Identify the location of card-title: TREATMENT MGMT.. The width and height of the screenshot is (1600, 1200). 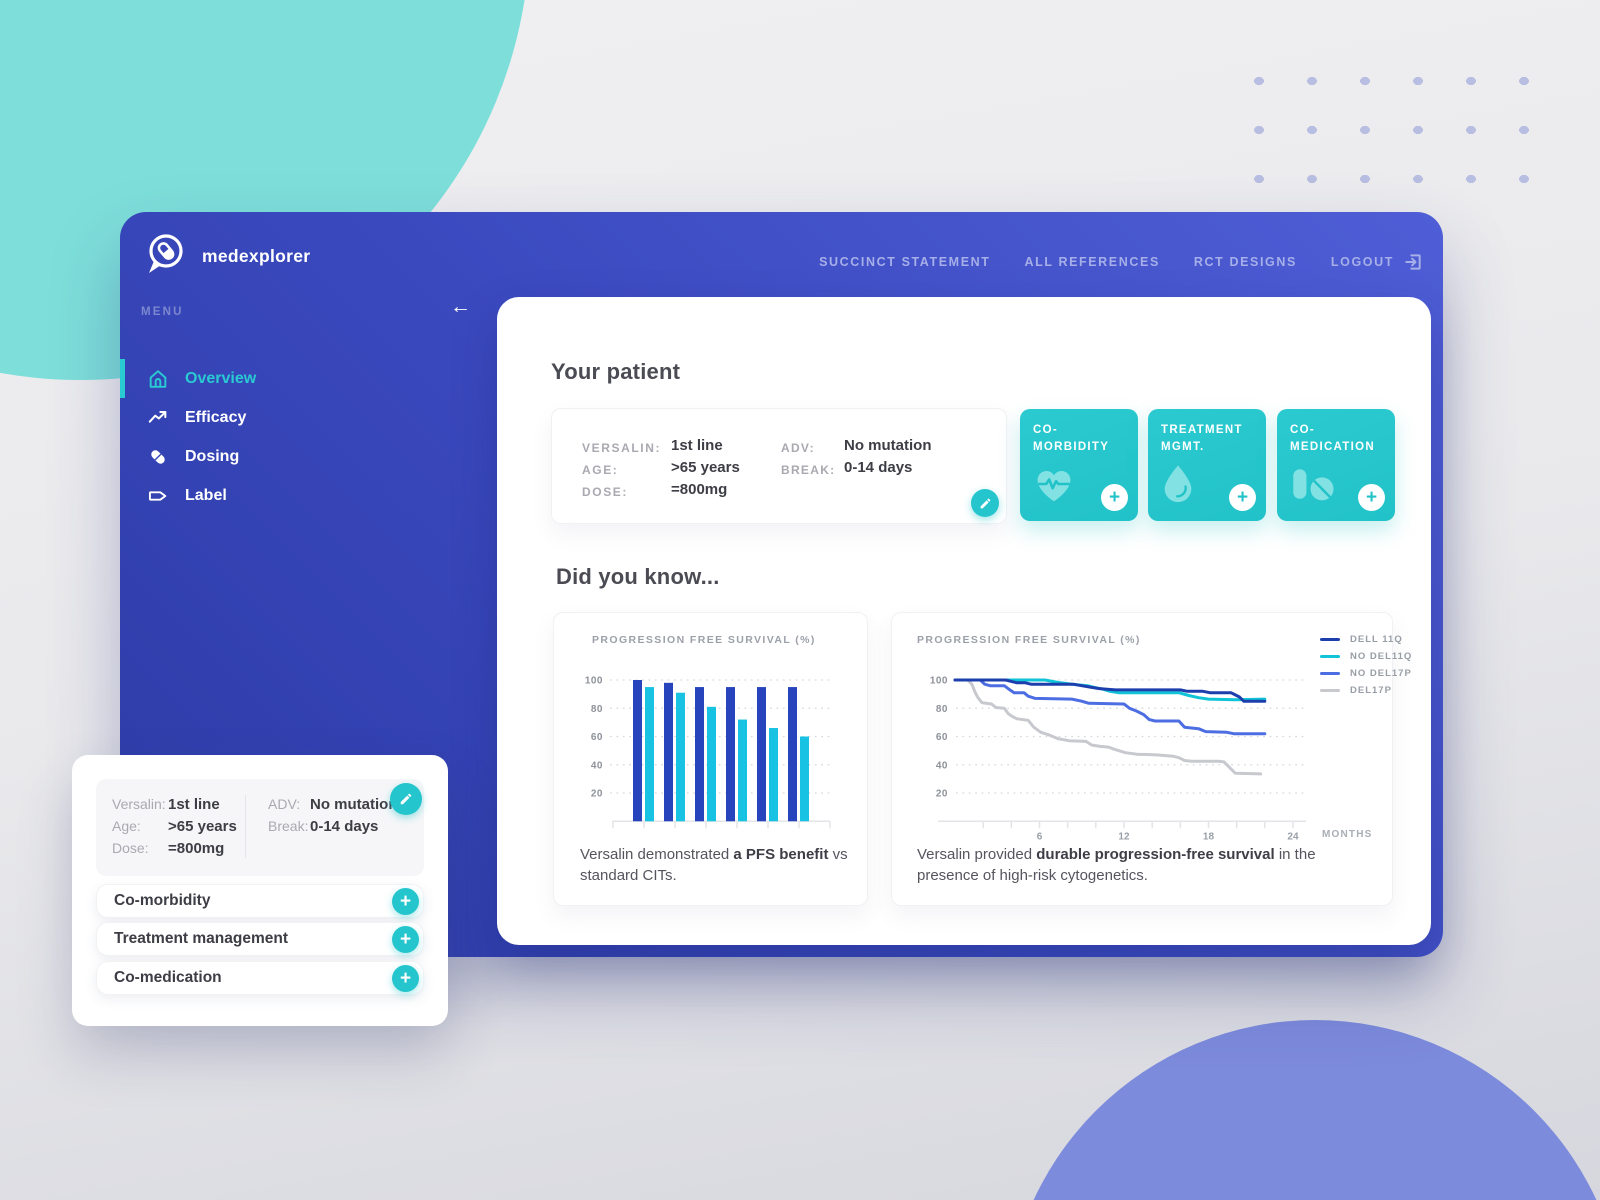
(1202, 438).